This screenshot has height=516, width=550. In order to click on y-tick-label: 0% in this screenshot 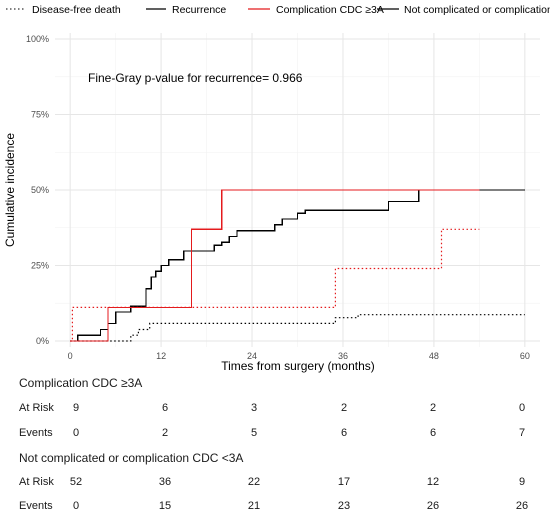, I will do `click(42, 341)`.